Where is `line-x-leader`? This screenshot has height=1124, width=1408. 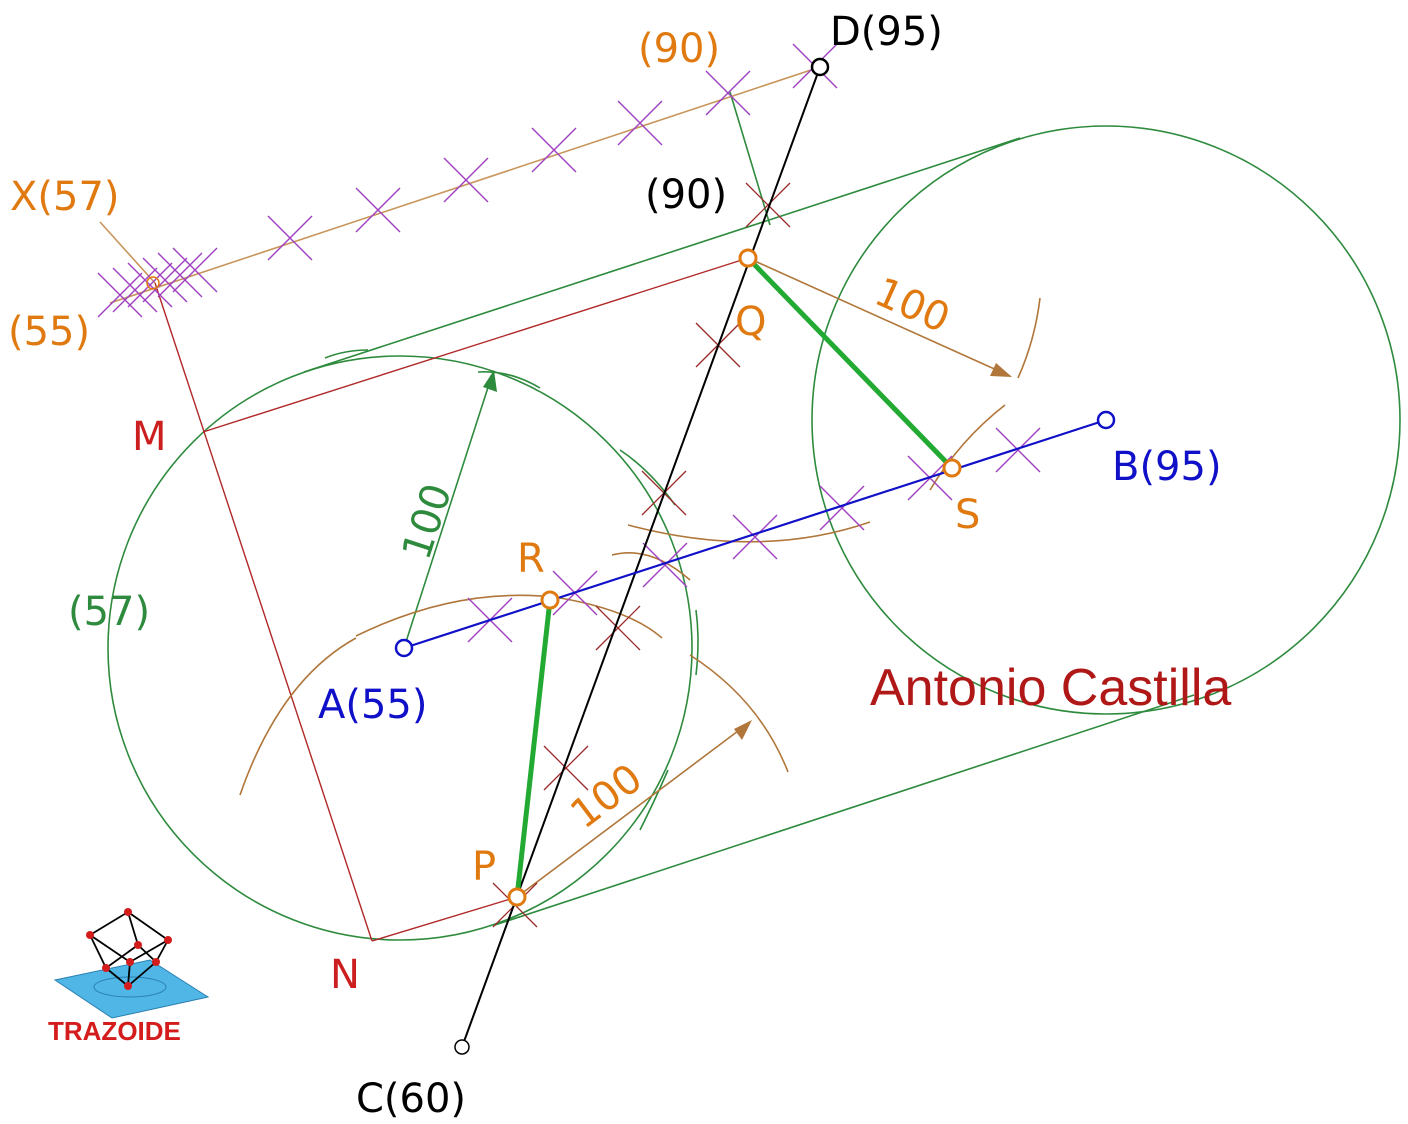
line-x-leader is located at coordinates (127, 252).